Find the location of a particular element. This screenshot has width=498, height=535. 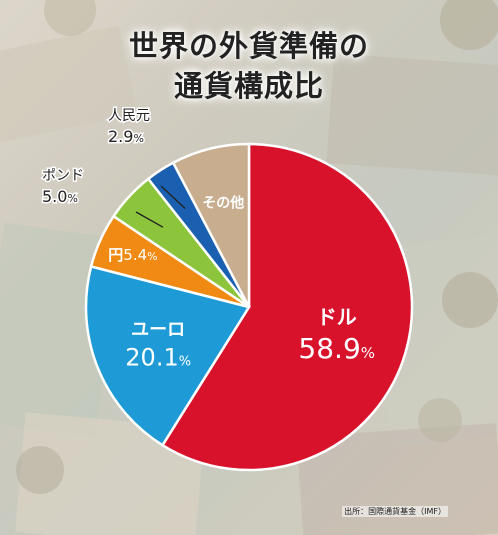

slice-0-value: 58.9 is located at coordinates (329, 348).